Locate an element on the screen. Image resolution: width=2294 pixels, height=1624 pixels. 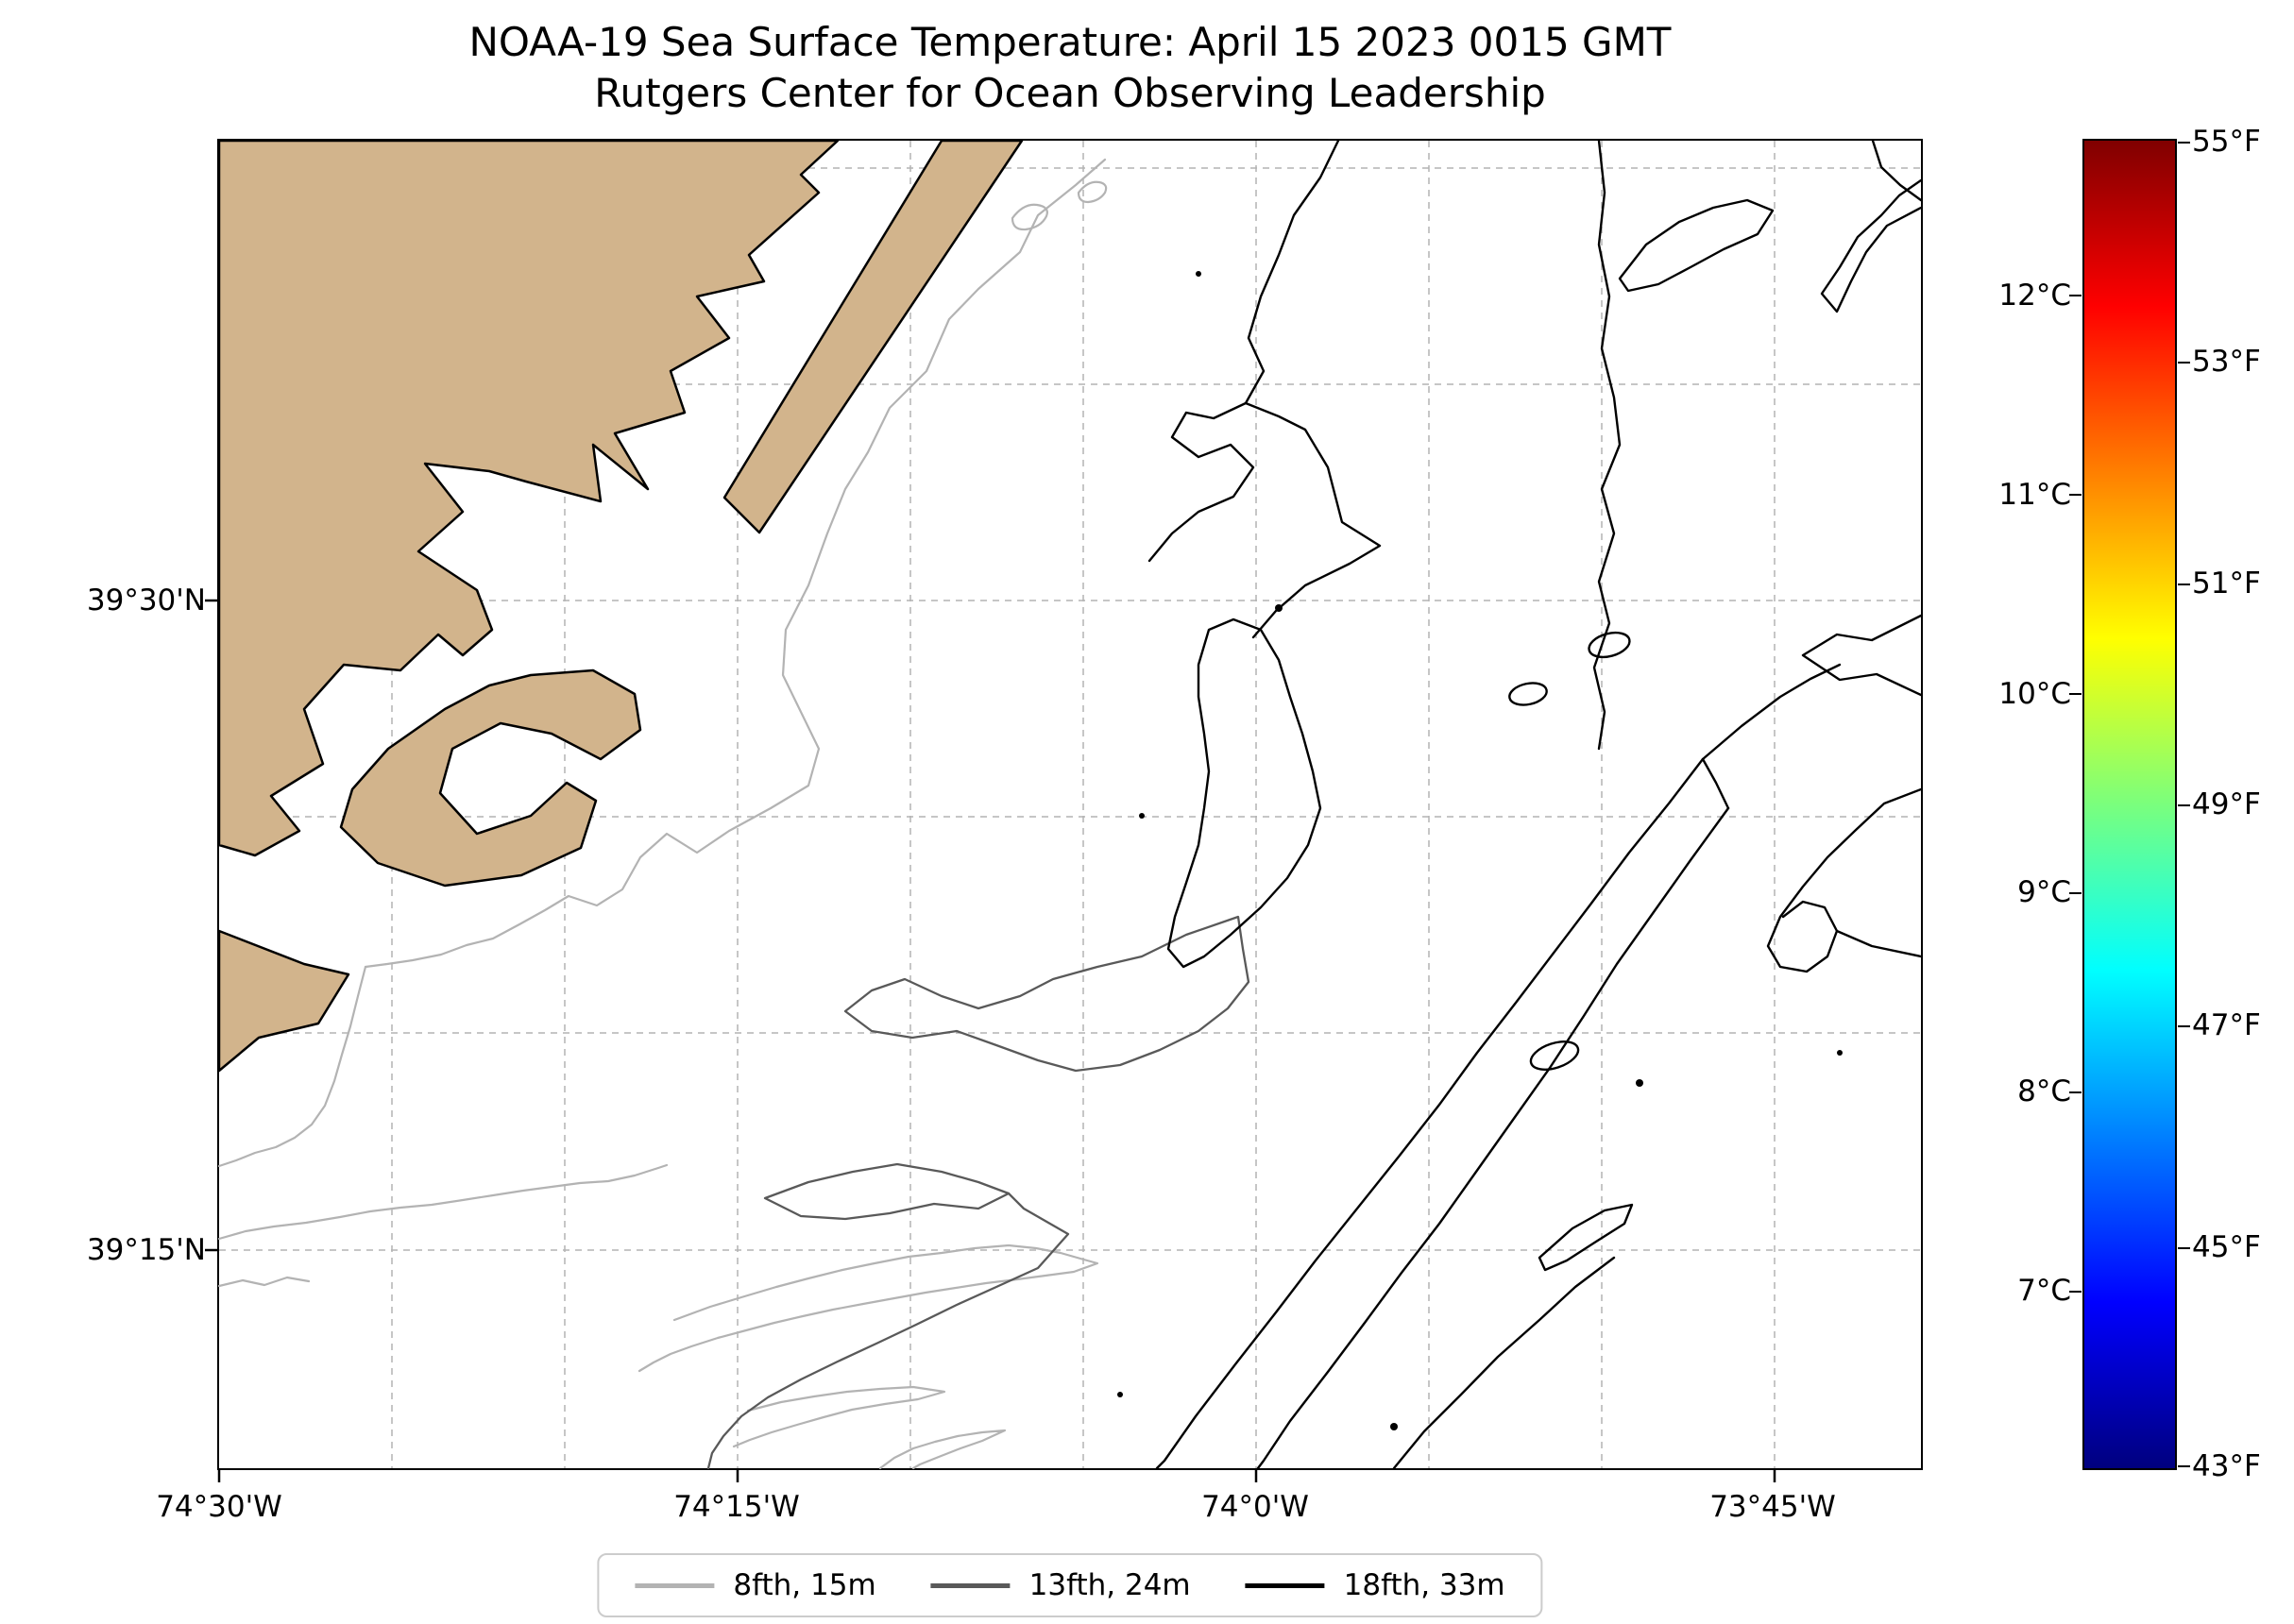
colorbar-fahrenheit-label: 45°F is located at coordinates (2226, 1247).